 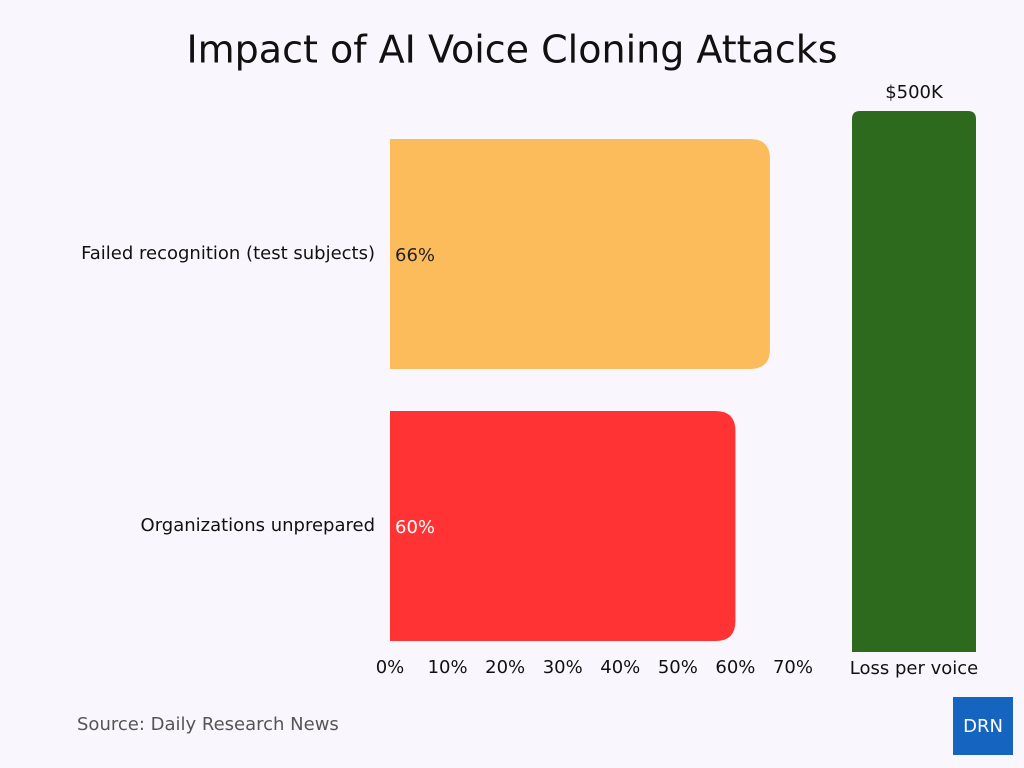 I want to click on logo-box, so click(x=983, y=726).